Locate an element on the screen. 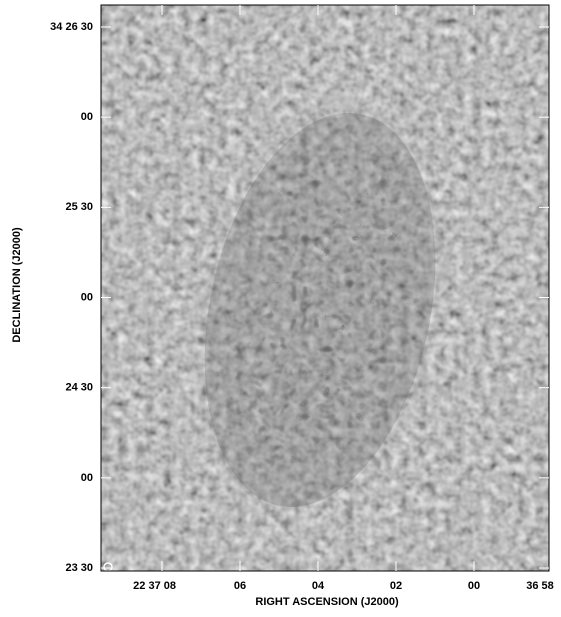 The image size is (561, 617). x-tick-label: 02 is located at coordinates (396, 586).